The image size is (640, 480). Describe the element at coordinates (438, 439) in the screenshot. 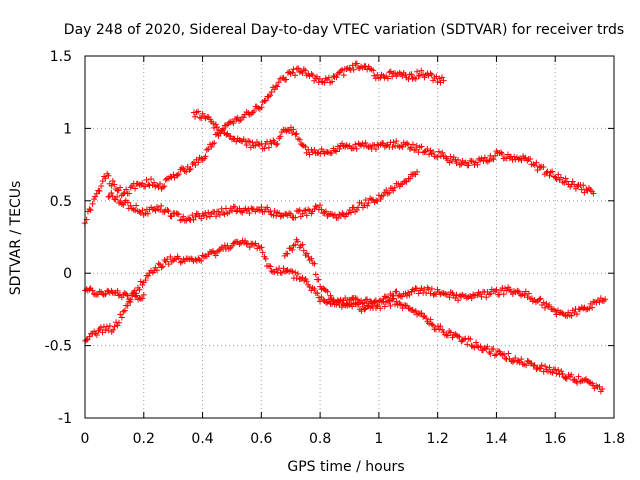

I see `x-tick-label: 1.2` at that location.